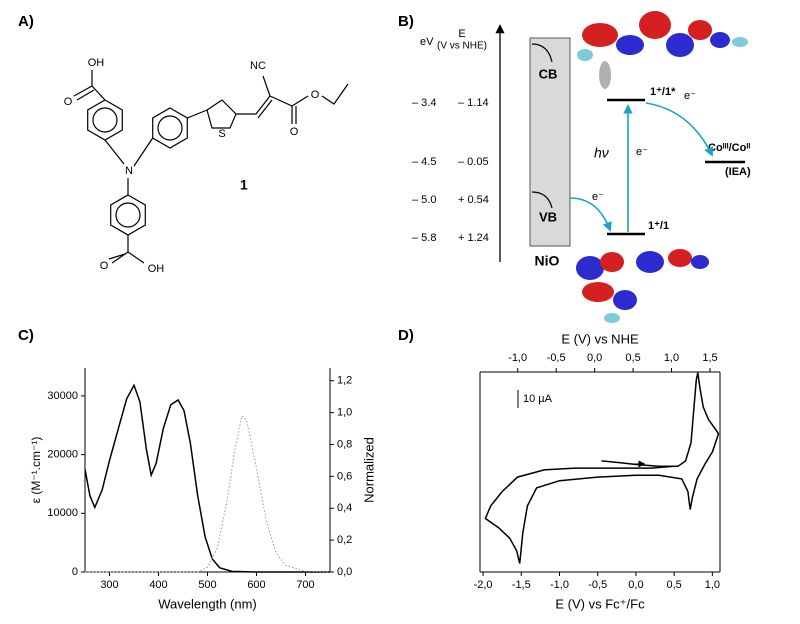 The height and width of the screenshot is (624, 800). What do you see at coordinates (556, 358) in the screenshot?
I see `x2-tick-label: -0,5` at bounding box center [556, 358].